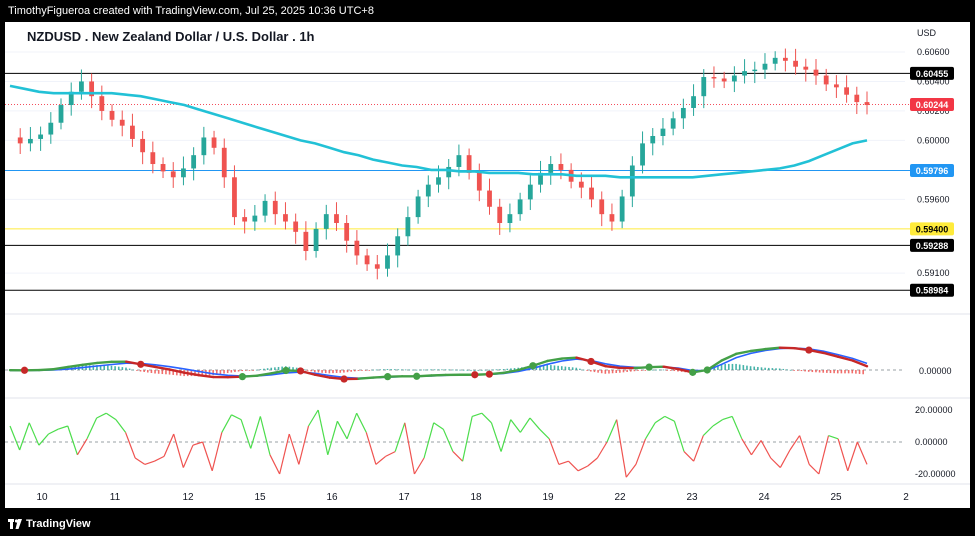 The height and width of the screenshot is (536, 975). Describe the element at coordinates (404, 497) in the screenshot. I see `time-tick-label: 17` at that location.